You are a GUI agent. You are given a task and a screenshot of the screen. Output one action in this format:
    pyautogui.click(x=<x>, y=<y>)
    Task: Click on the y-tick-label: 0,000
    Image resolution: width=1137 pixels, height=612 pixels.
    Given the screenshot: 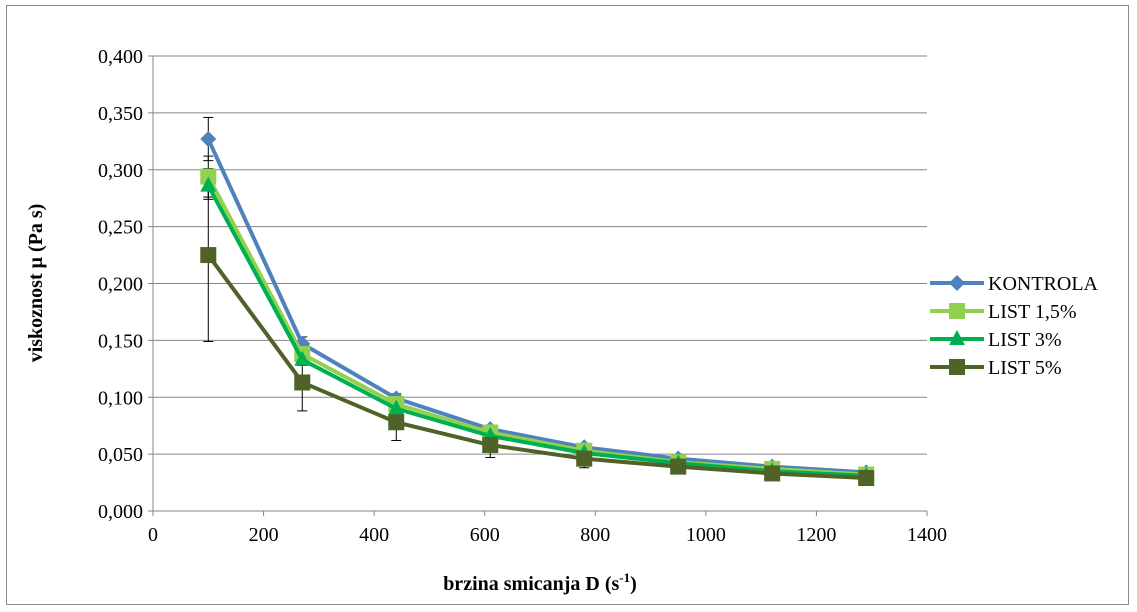 What is the action you would take?
    pyautogui.click(x=120, y=512)
    